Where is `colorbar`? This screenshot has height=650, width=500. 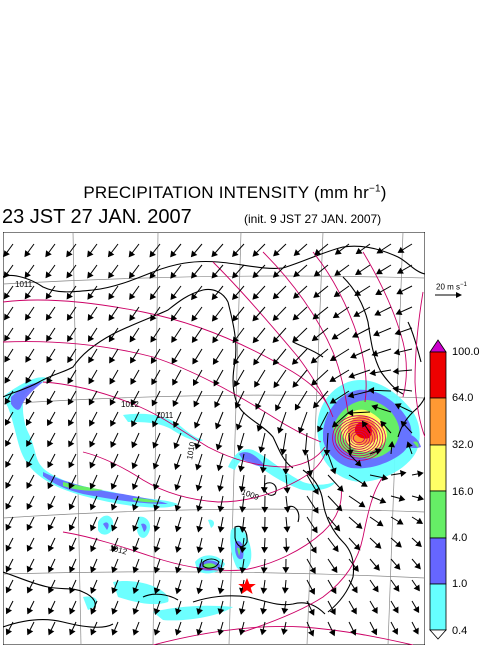 colorbar is located at coordinates (438, 489).